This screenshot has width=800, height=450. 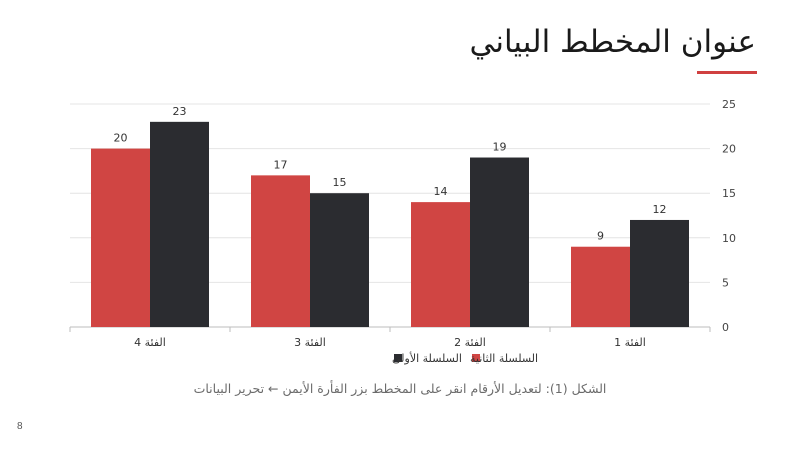 What do you see at coordinates (600, 236) in the screenshot?
I see `data-label: 9` at bounding box center [600, 236].